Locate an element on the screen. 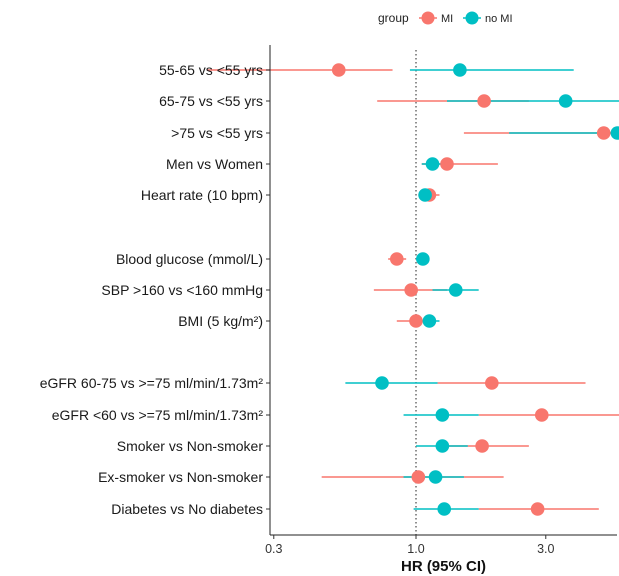 This screenshot has height=576, width=619. y-label: >75 vs <55 yrs is located at coordinates (217, 133).